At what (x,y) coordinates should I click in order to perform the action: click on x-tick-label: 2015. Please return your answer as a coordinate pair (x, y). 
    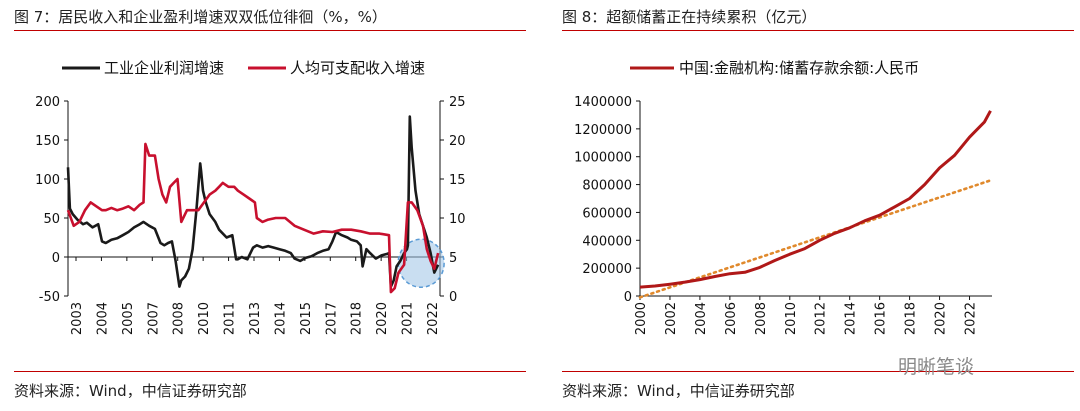
    Looking at the image, I should click on (306, 318).